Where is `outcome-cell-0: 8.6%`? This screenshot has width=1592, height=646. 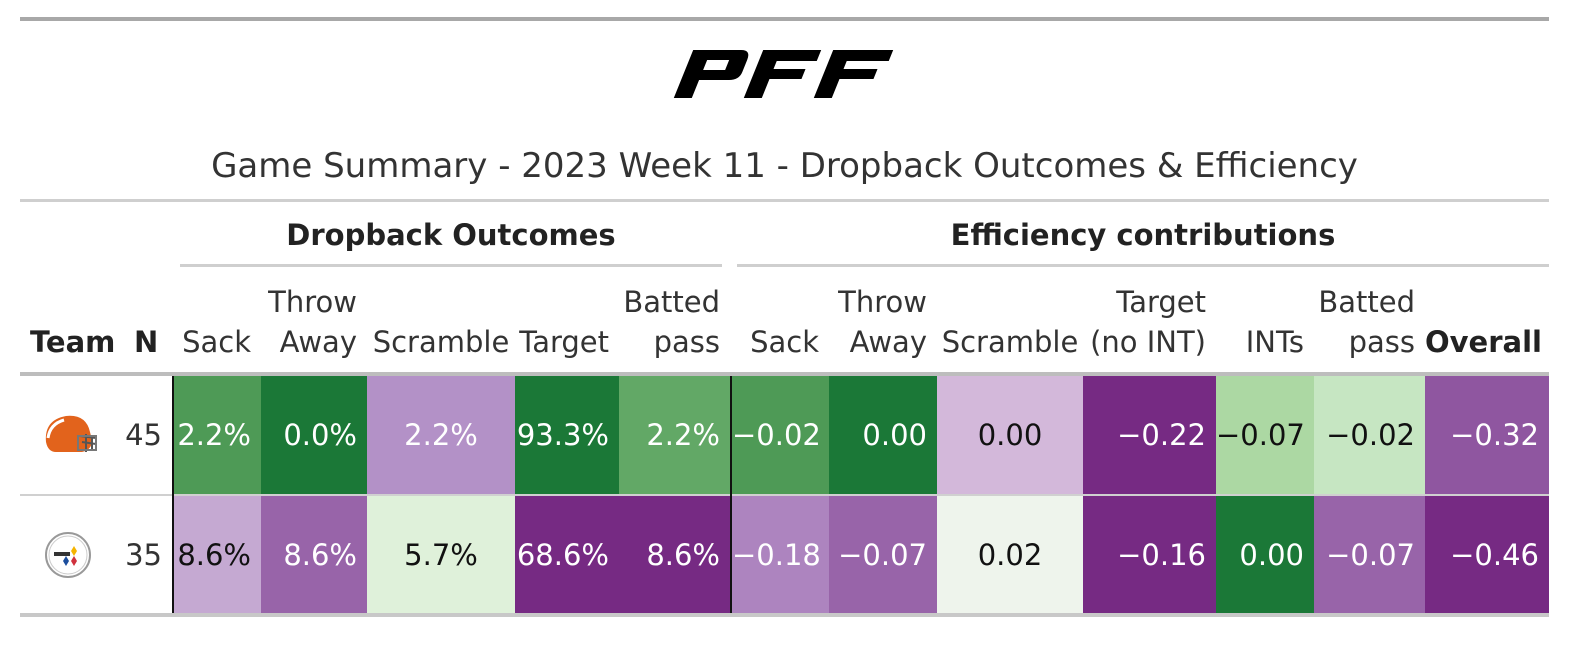 outcome-cell-0: 8.6% is located at coordinates (217, 555).